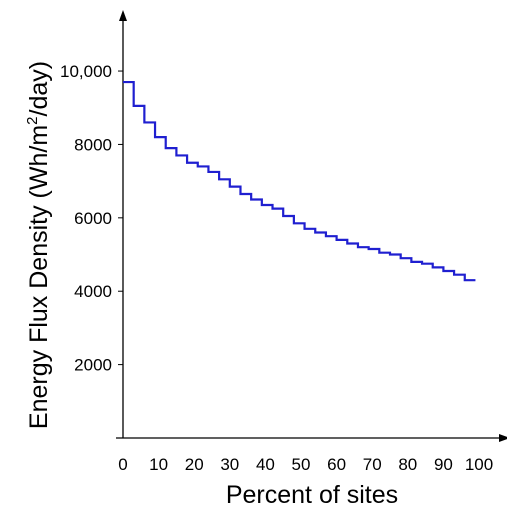  Describe the element at coordinates (407, 464) in the screenshot. I see `x-tick-label: 80` at that location.